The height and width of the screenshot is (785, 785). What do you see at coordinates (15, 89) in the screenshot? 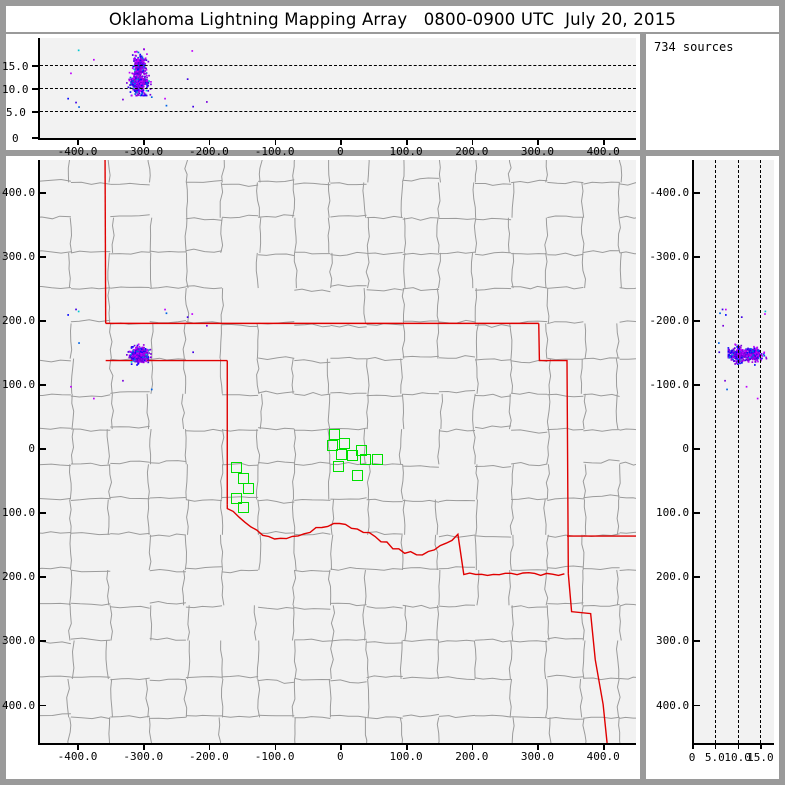
I see `top-ytick-label-10: 10.0` at bounding box center [15, 89].